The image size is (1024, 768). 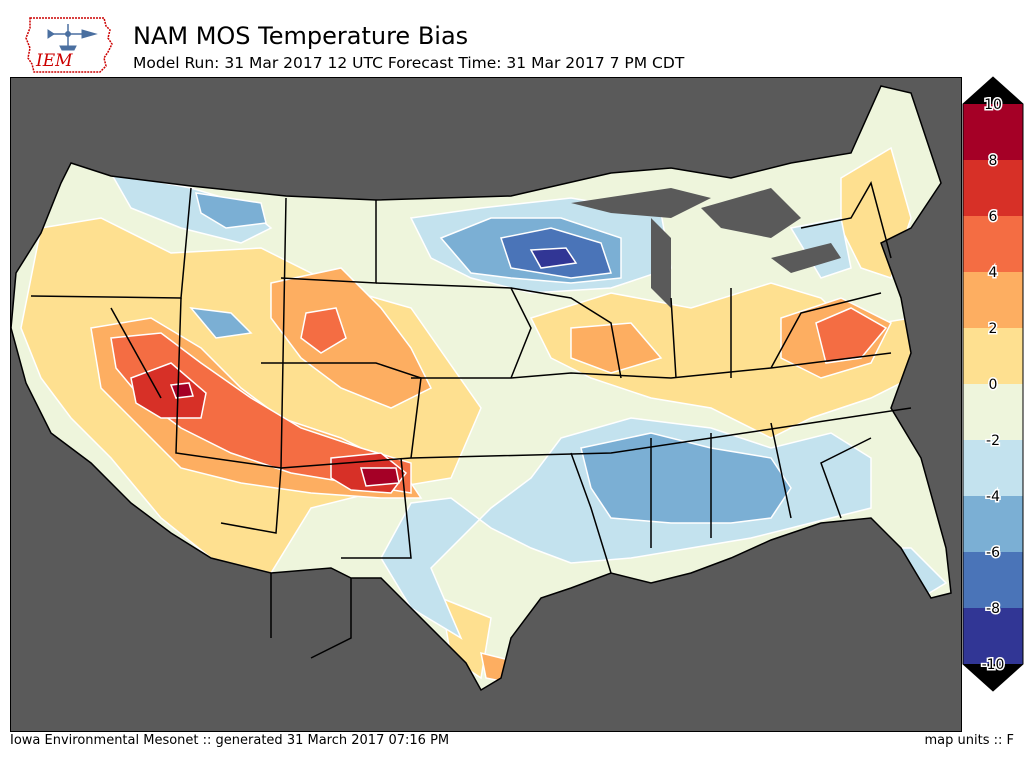 What do you see at coordinates (993, 161) in the screenshot?
I see `colorbar-tick-label: 8` at bounding box center [993, 161].